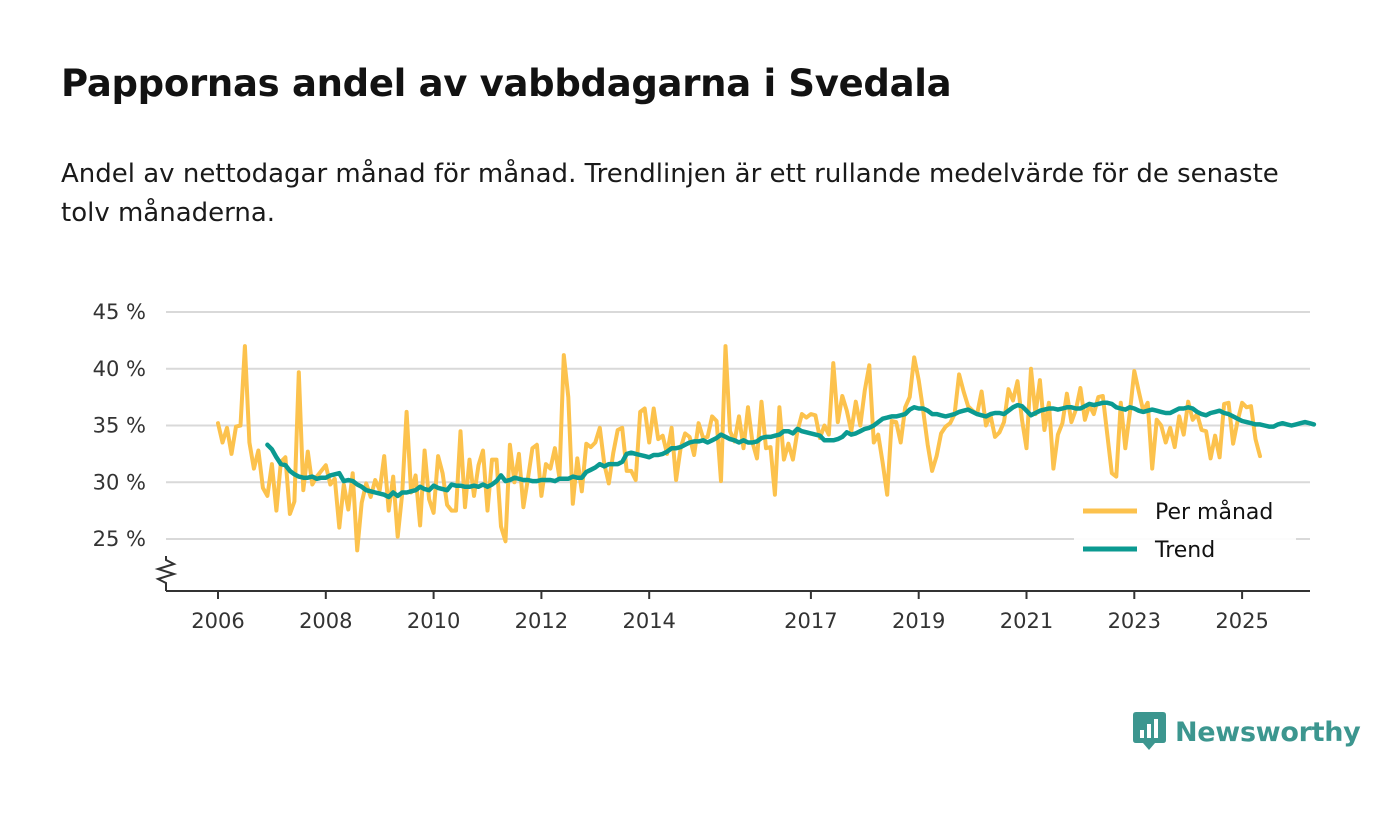 Image resolution: width=1400 pixels, height=813 pixels. I want to click on y-tick-label: 45 %, so click(119, 312).